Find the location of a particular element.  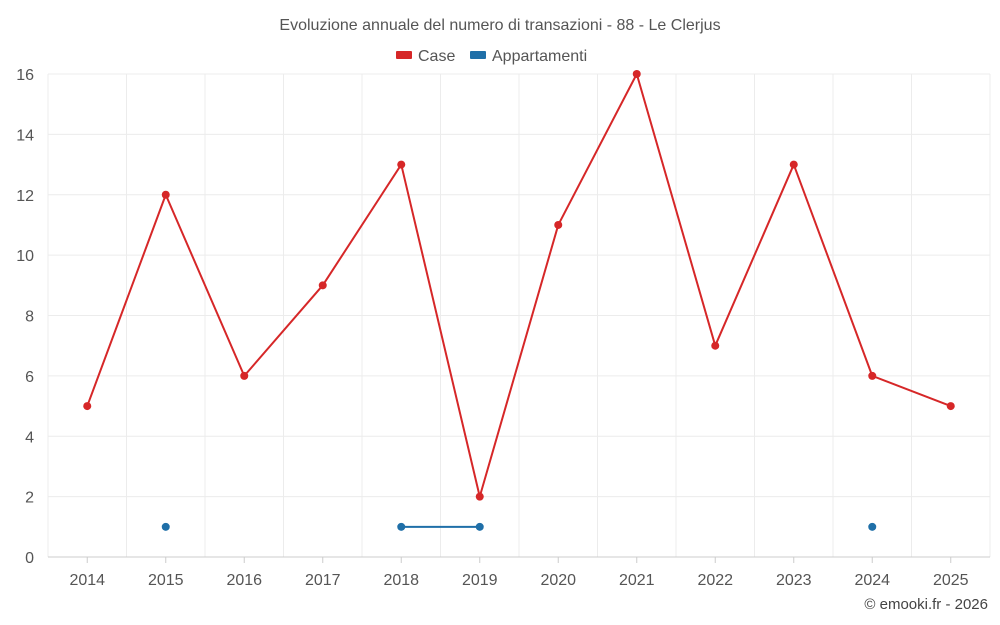

x-tick-label: 2023 is located at coordinates (794, 580).